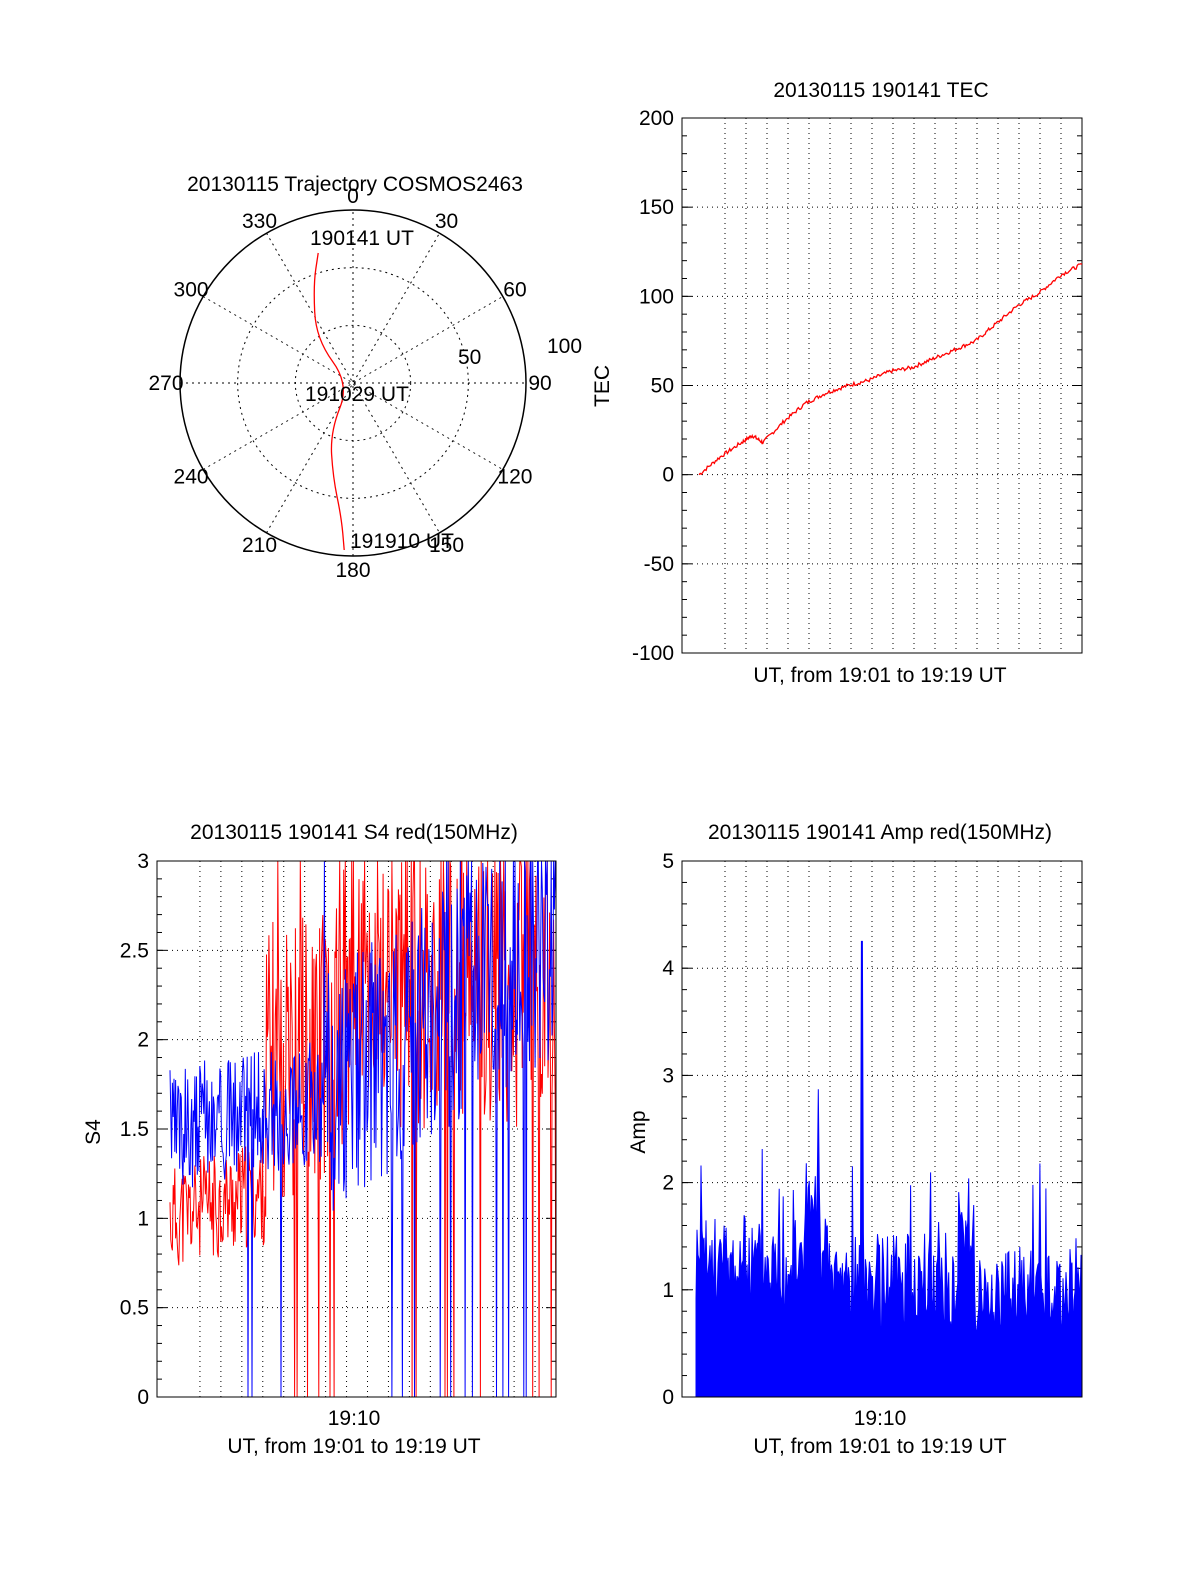 This screenshot has width=1200, height=1575. What do you see at coordinates (602, 386) in the screenshot?
I see `tec-y-axis-label: TEC` at bounding box center [602, 386].